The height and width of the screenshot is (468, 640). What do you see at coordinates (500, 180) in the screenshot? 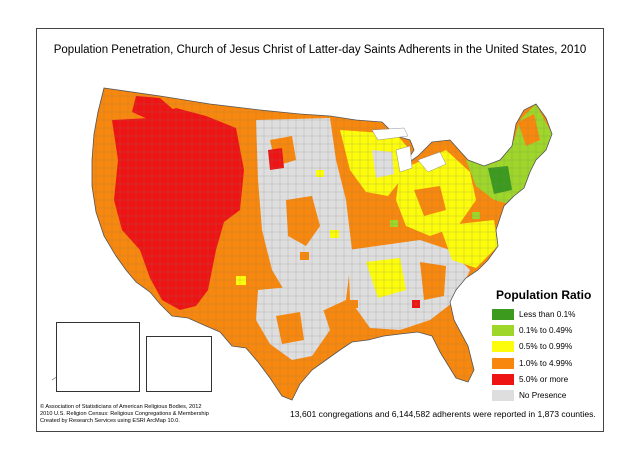
I see `region-northeast-green` at bounding box center [500, 180].